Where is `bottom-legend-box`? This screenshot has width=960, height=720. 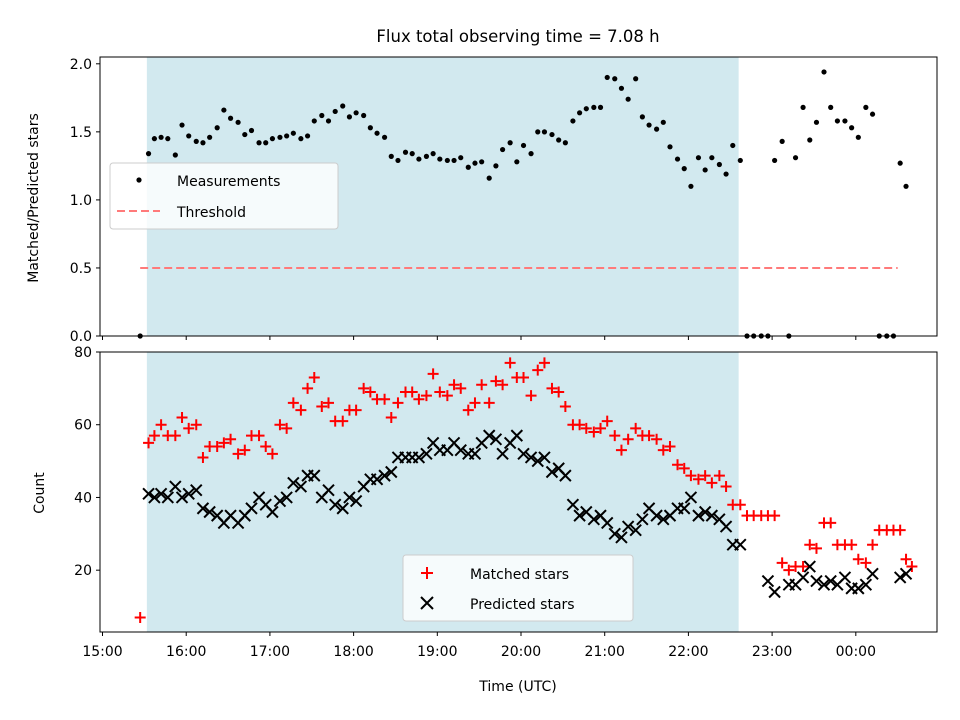
bottom-legend-box is located at coordinates (518, 588).